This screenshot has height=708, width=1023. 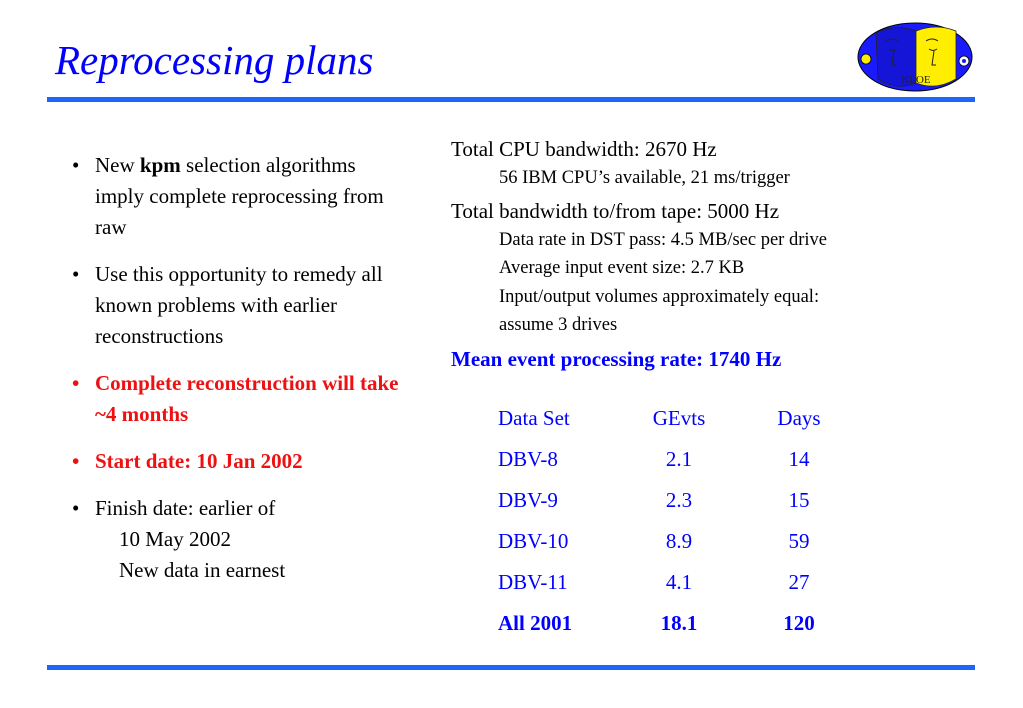 What do you see at coordinates (799, 541) in the screenshot?
I see `table-cell: 59` at bounding box center [799, 541].